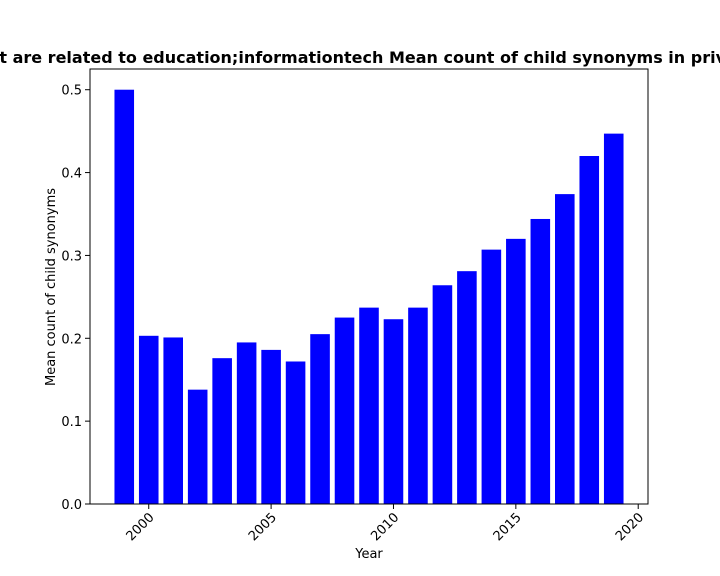  Describe the element at coordinates (613, 318) in the screenshot. I see `bar-2019` at that location.